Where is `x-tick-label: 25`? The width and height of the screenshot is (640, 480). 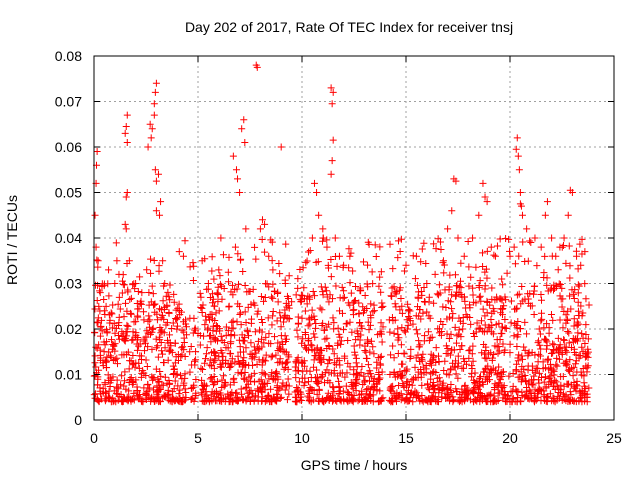 x-tick-label: 25 is located at coordinates (614, 438).